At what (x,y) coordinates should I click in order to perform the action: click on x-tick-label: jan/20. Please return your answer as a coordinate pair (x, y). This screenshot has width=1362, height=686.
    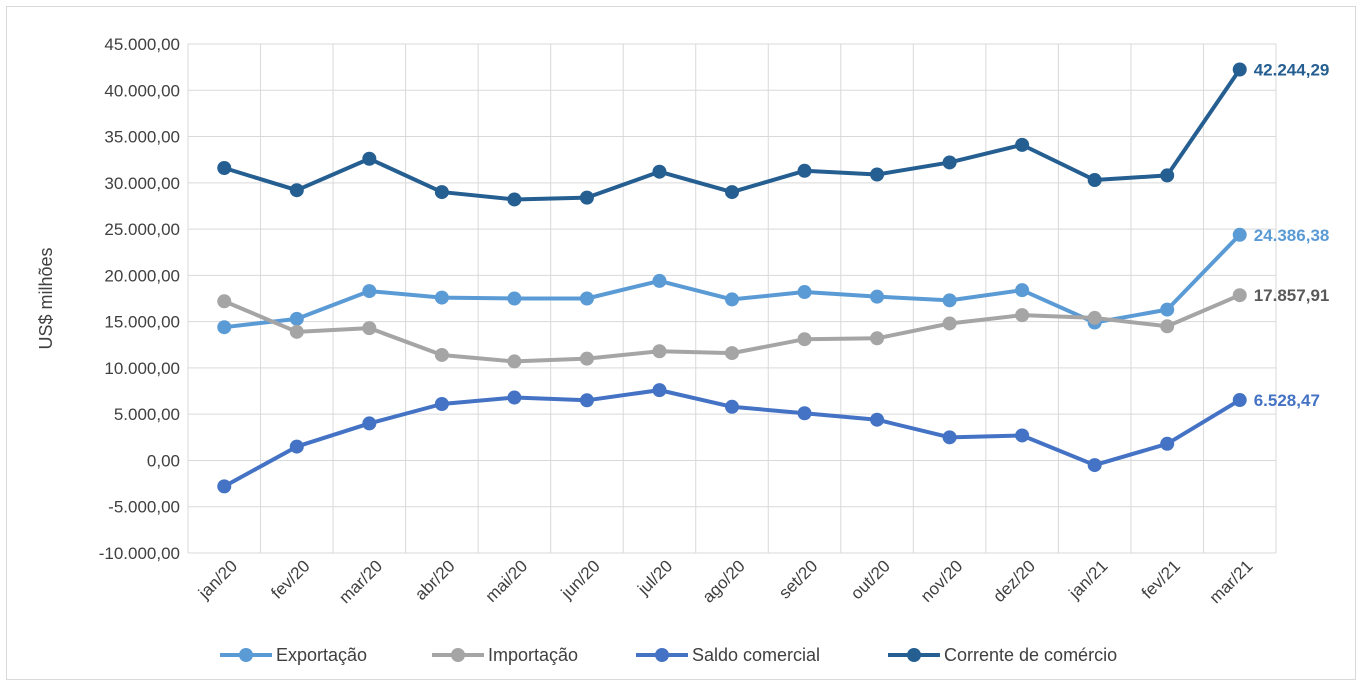
    Looking at the image, I should click on (217, 579).